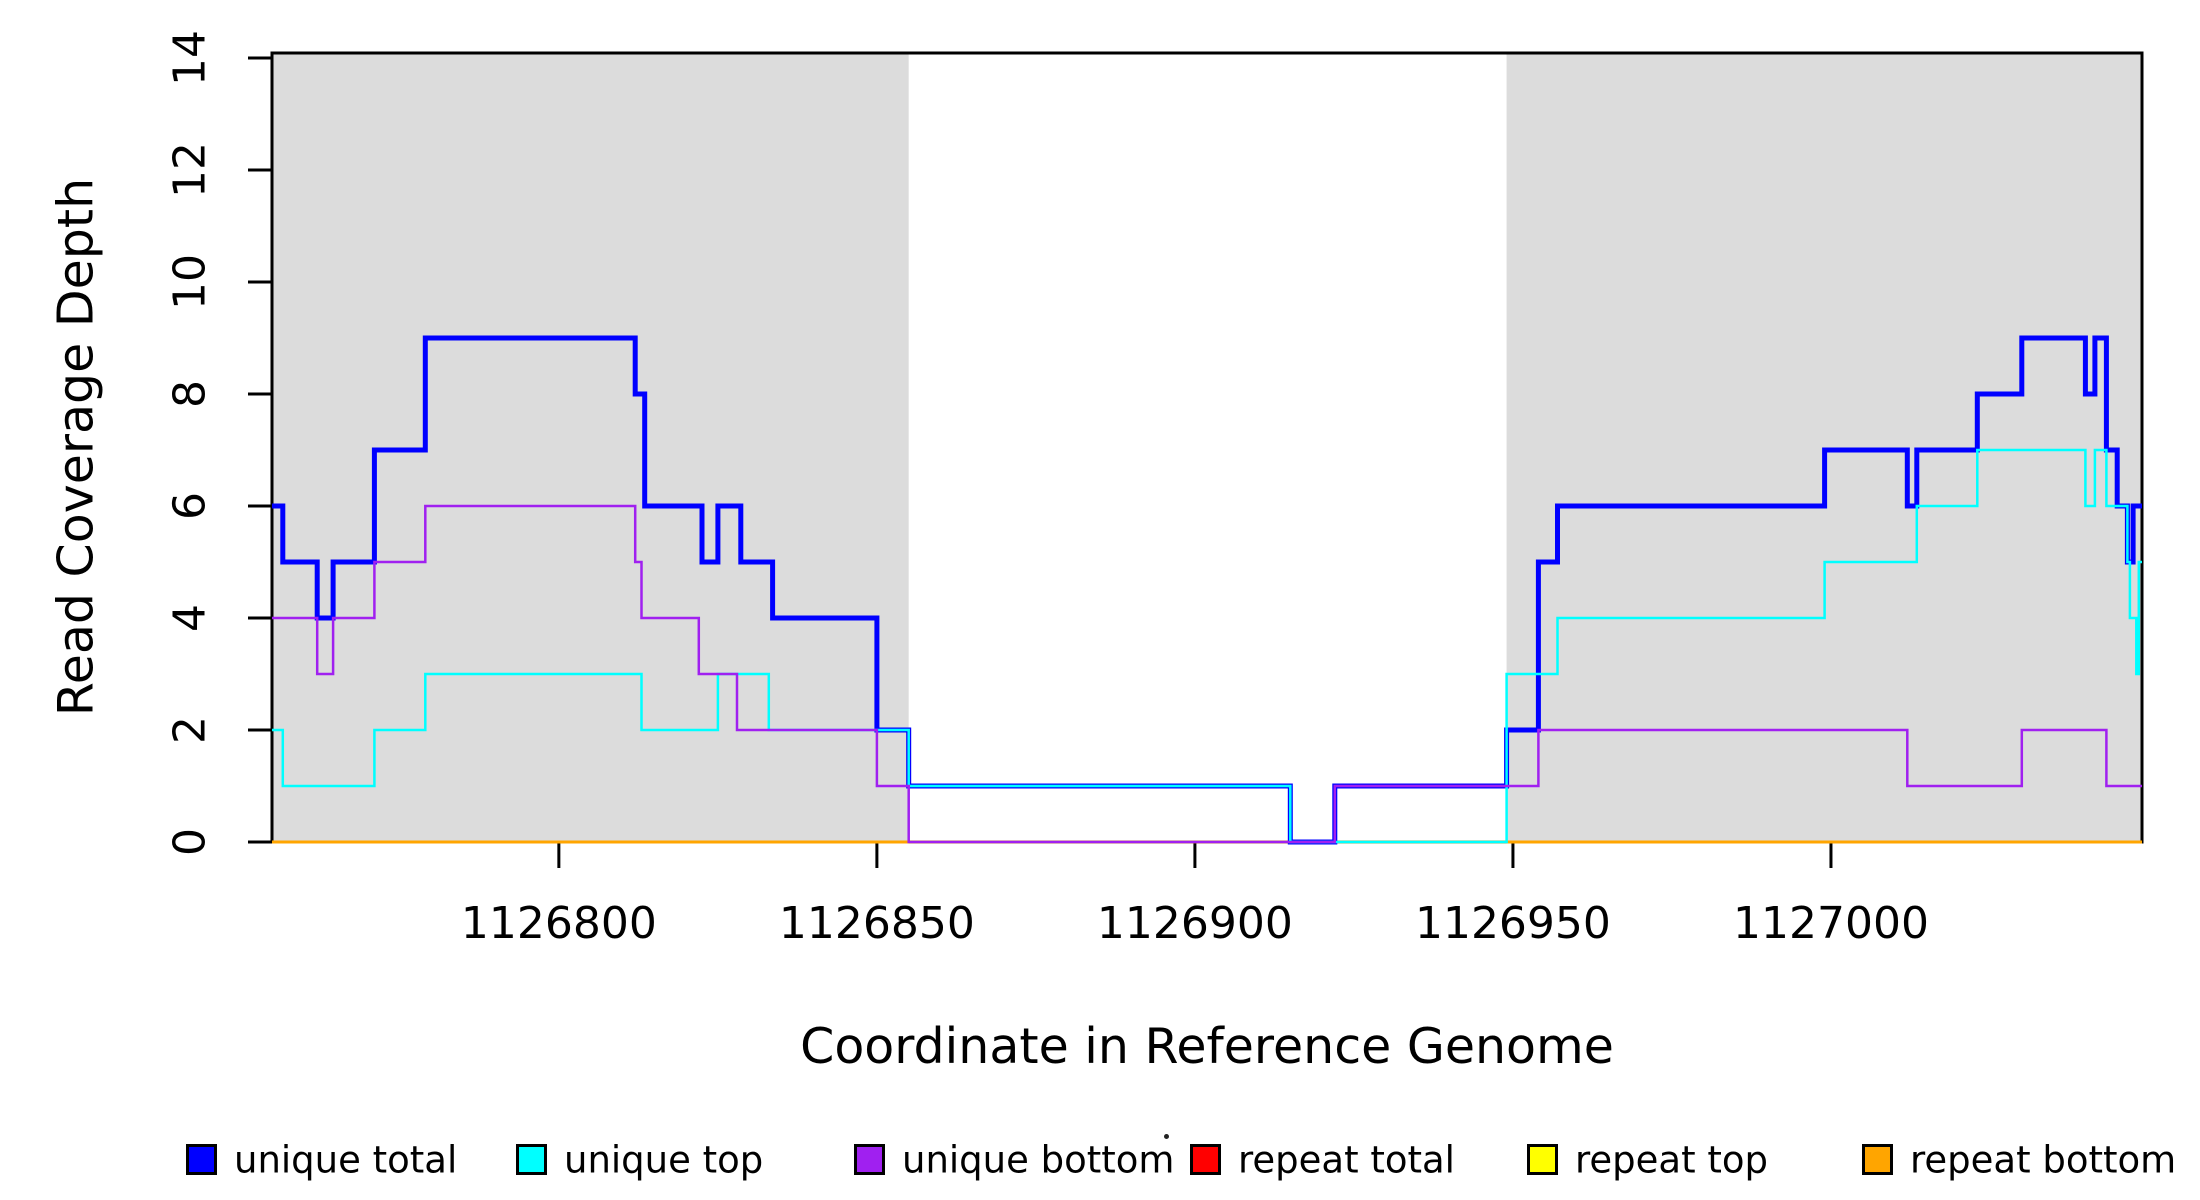  Describe the element at coordinates (190, 394) in the screenshot. I see `y-tick-label: 8` at that location.